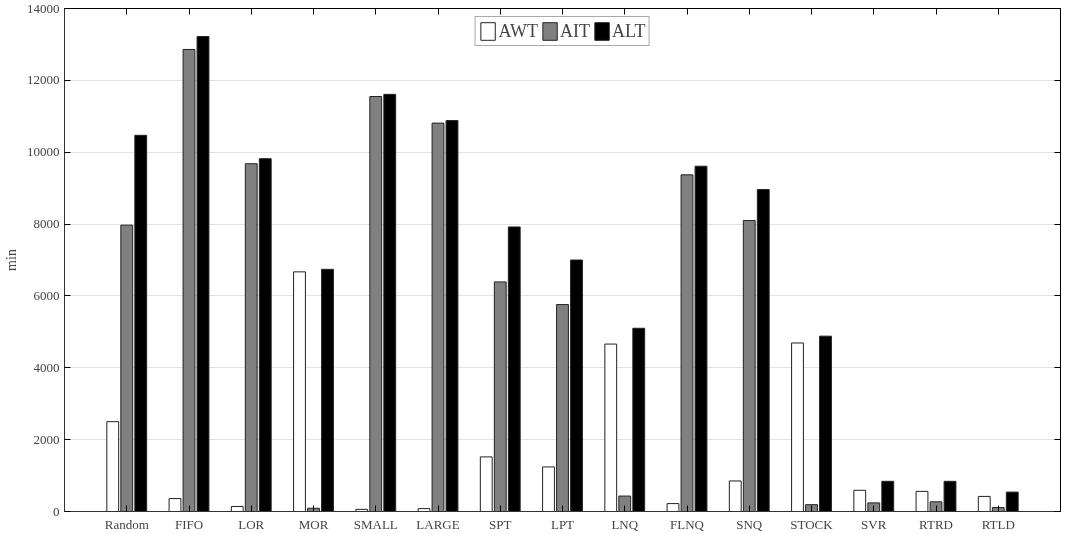 Image resolution: width=1066 pixels, height=534 pixels. Describe the element at coordinates (438, 524) in the screenshot. I see `x-tick-label: LARGE` at that location.